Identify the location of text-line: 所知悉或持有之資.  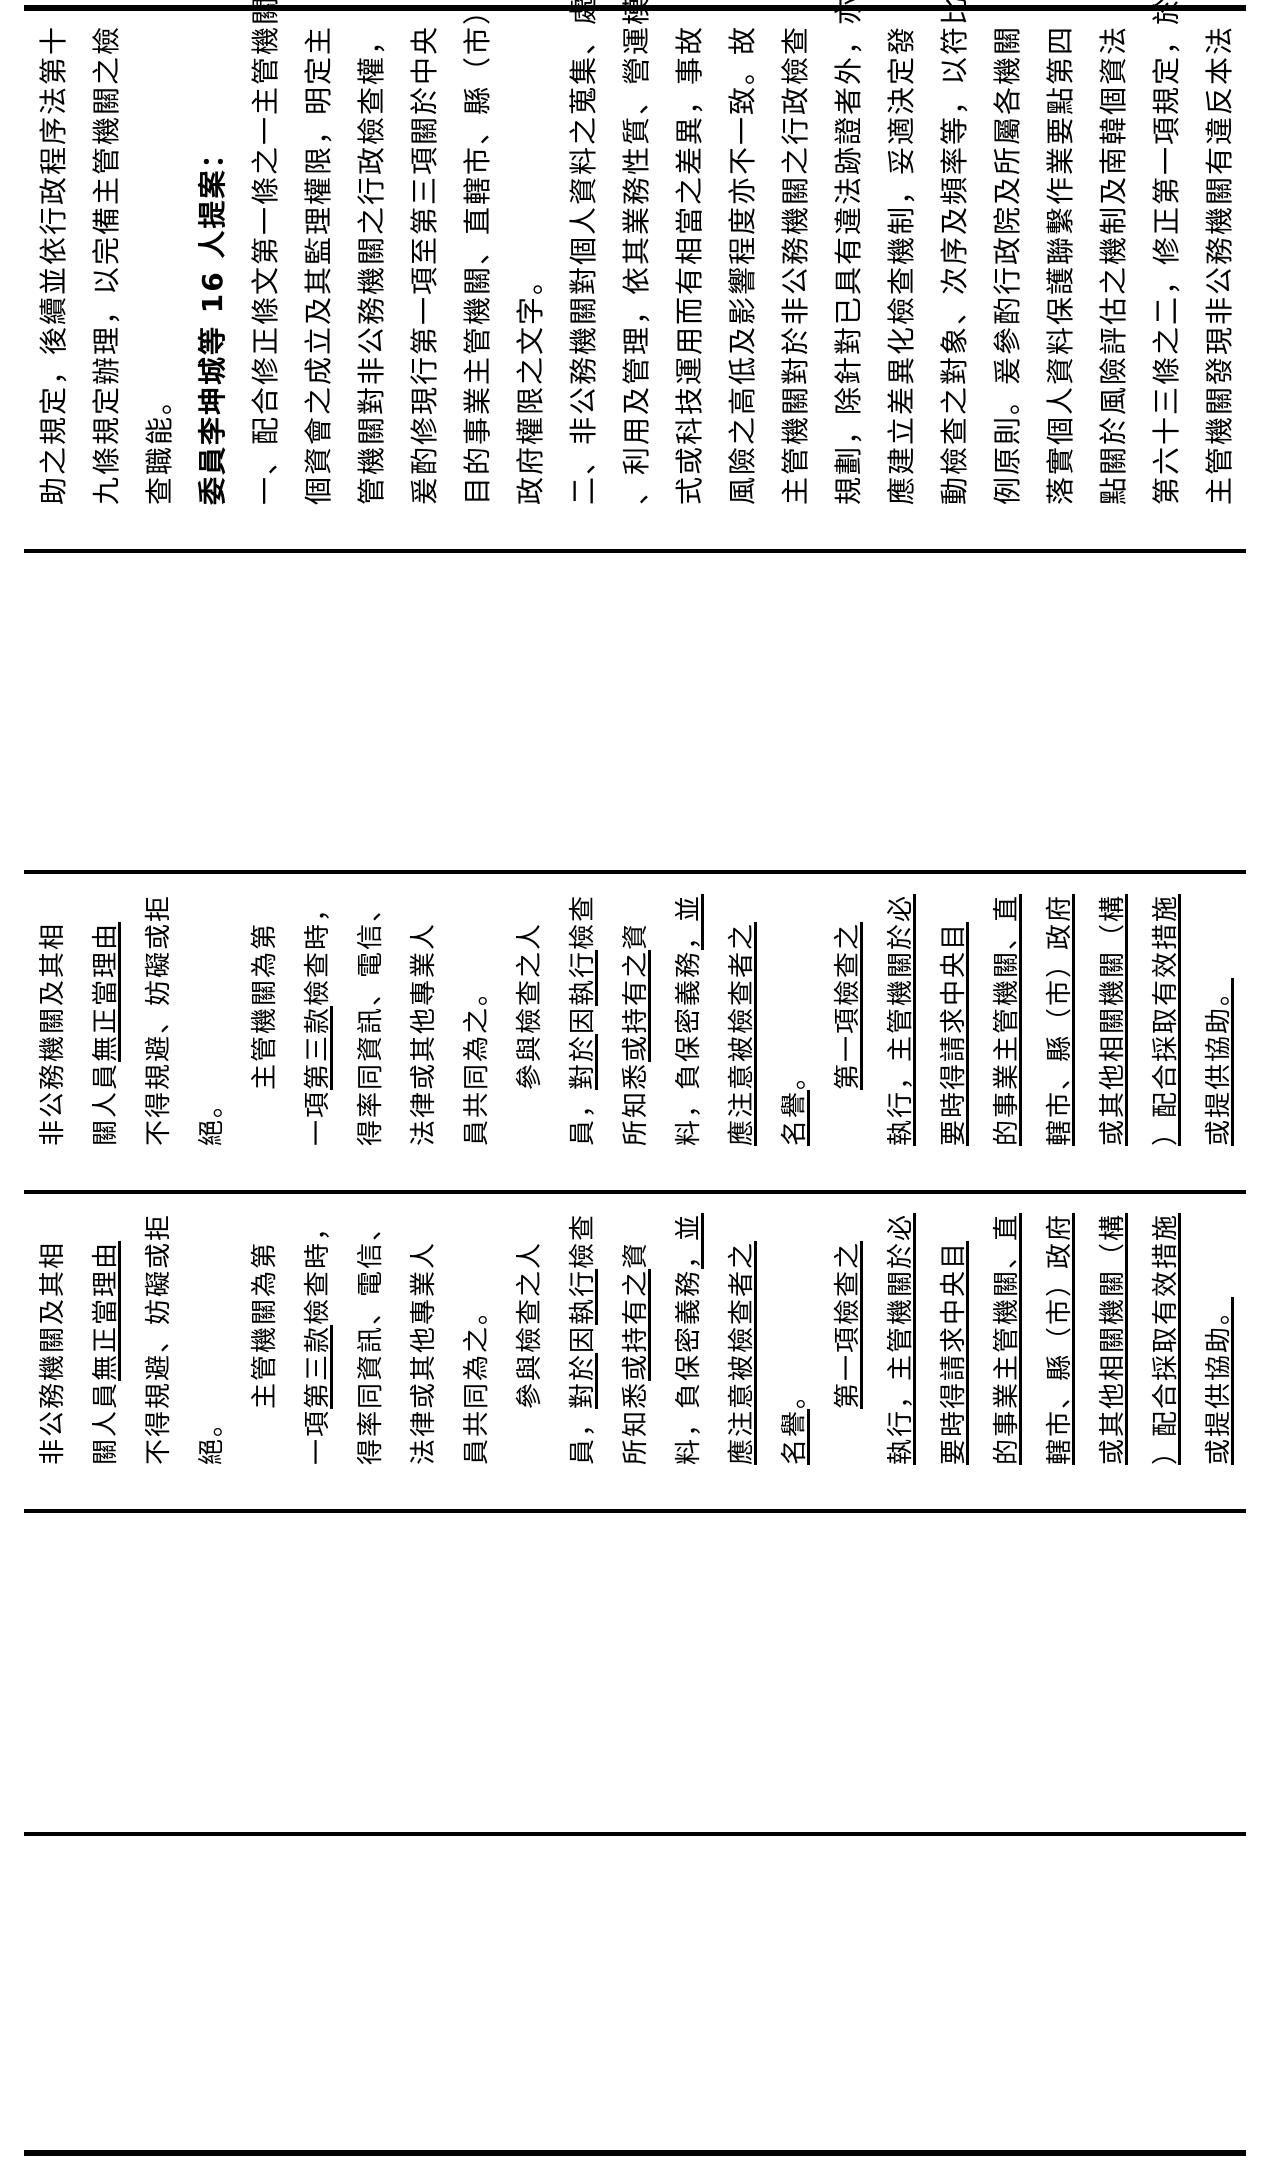
(636, 1016).